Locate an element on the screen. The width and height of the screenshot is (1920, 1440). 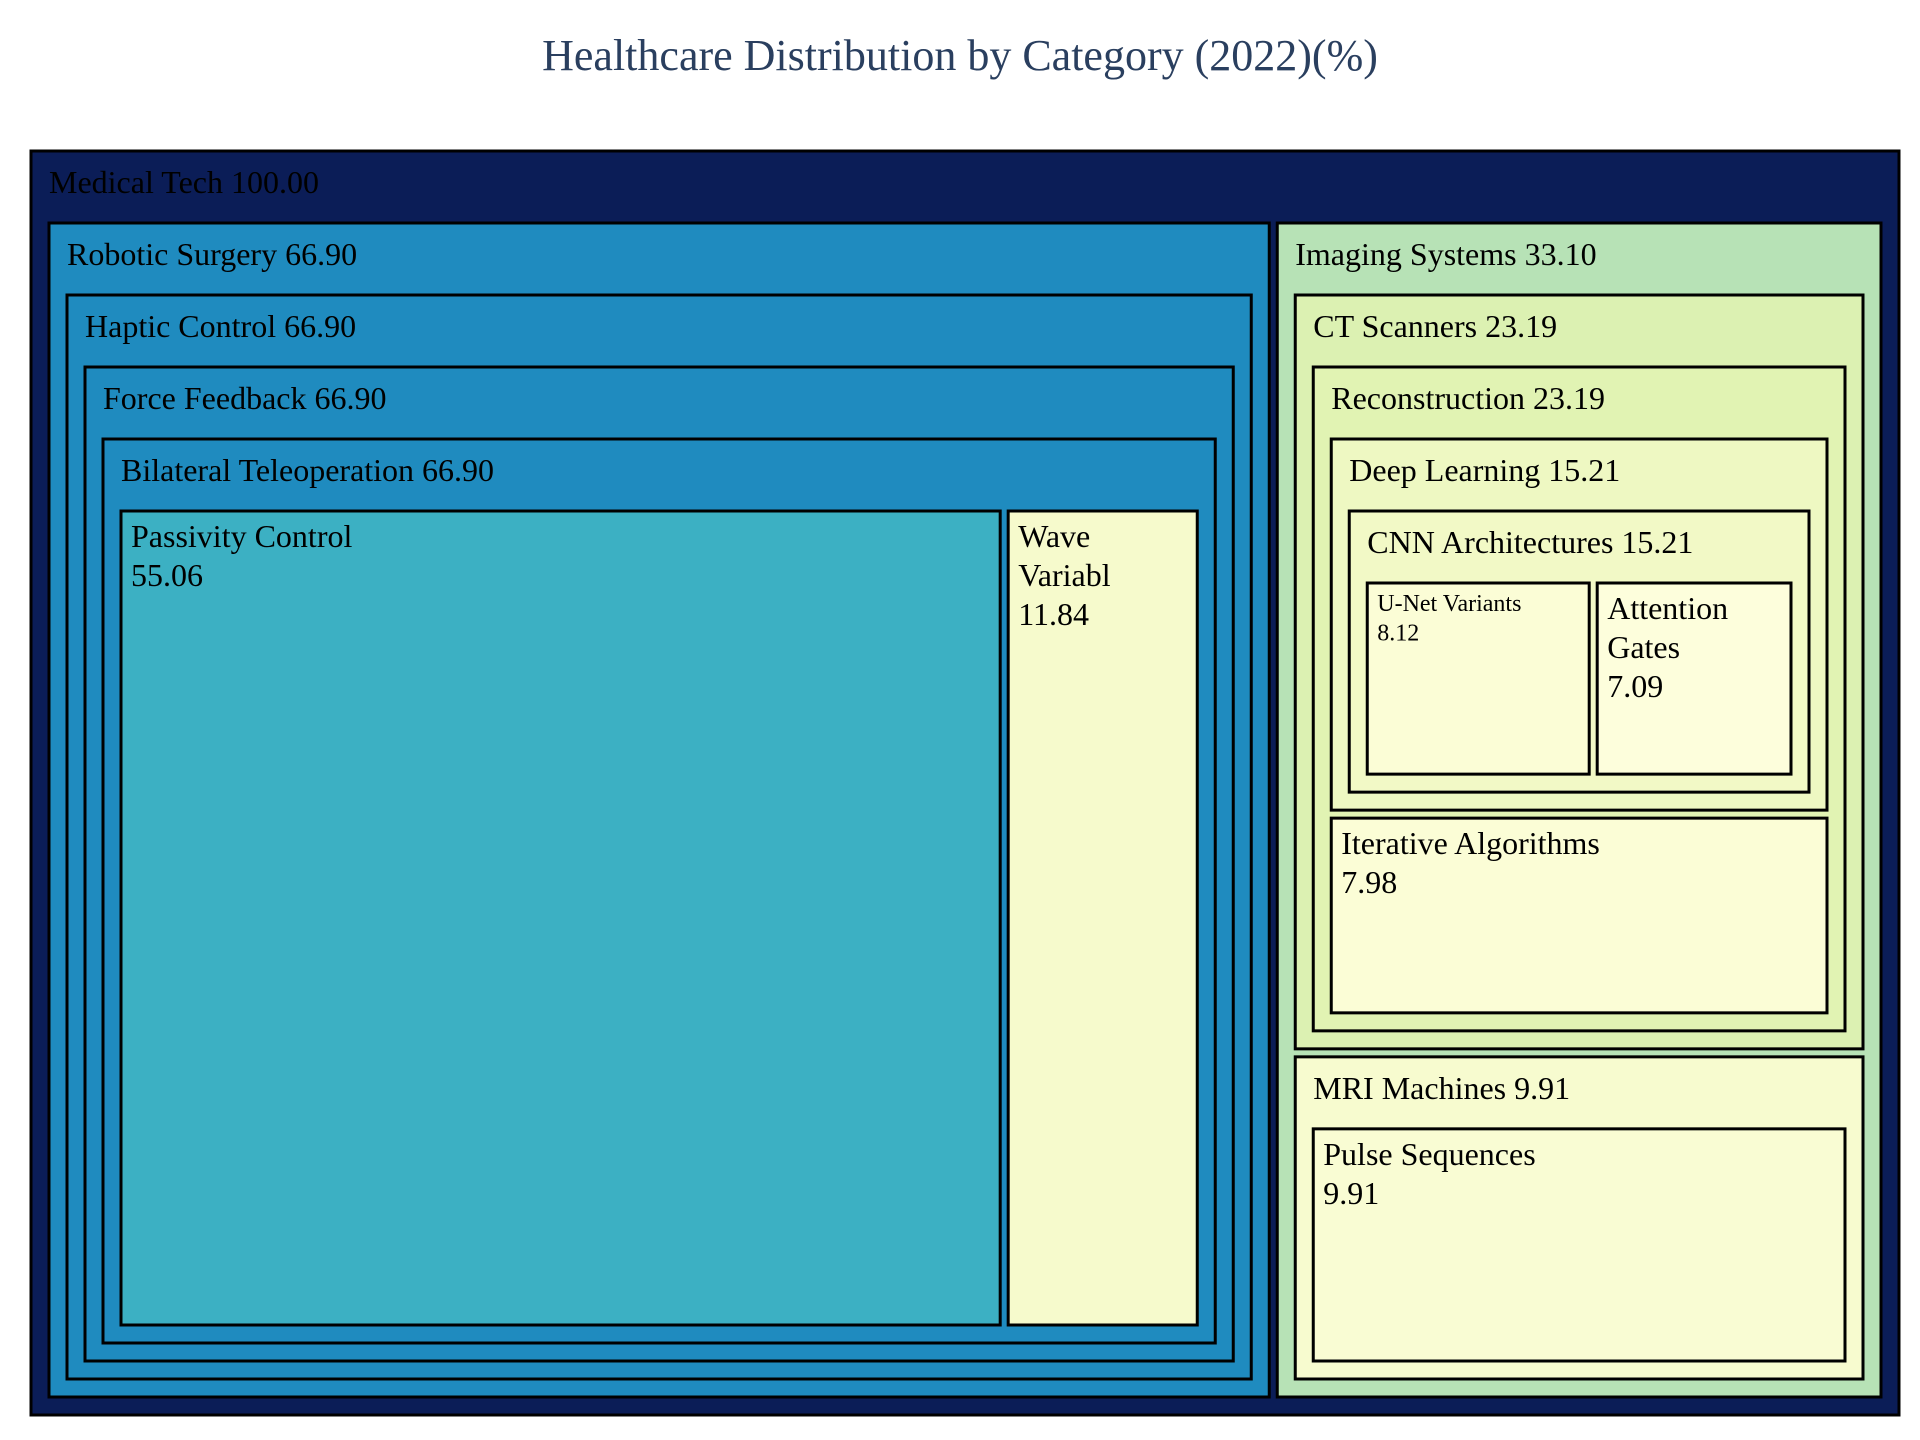
label-passivity-control: Passivity Control 55.06 is located at coordinates (241, 555).